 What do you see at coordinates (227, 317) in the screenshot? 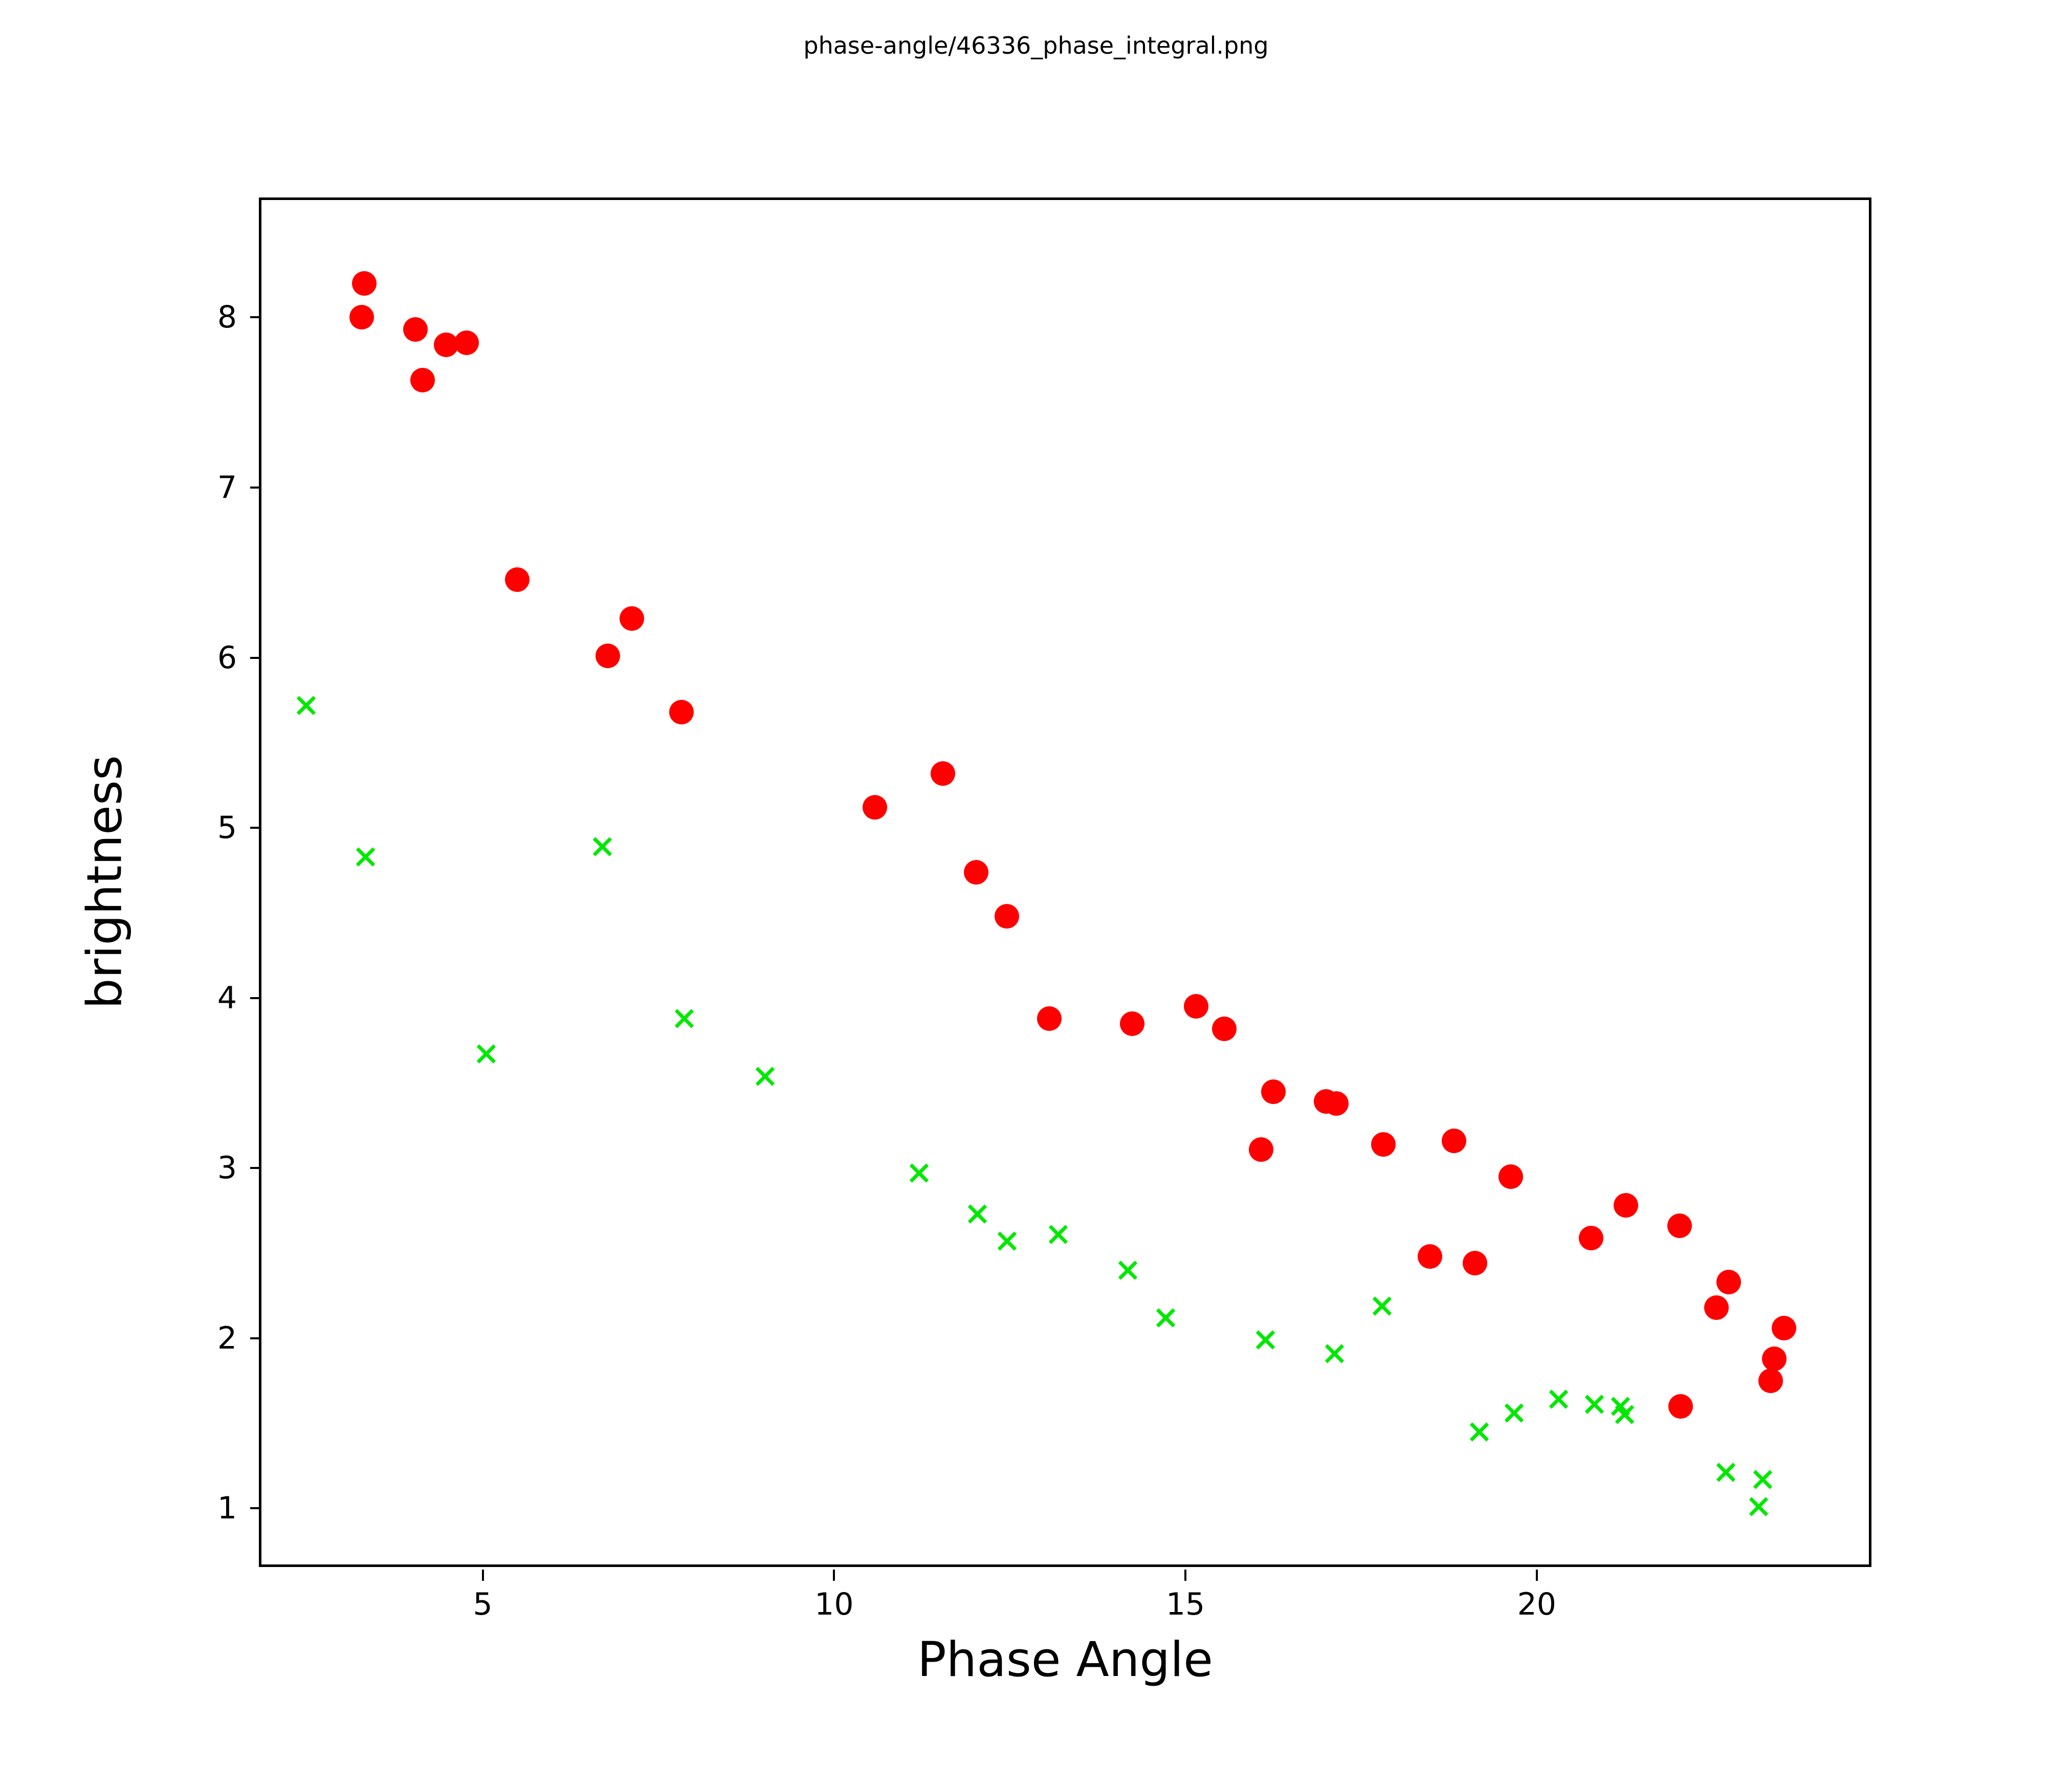
I see `y-axis-tick-label: 8` at bounding box center [227, 317].